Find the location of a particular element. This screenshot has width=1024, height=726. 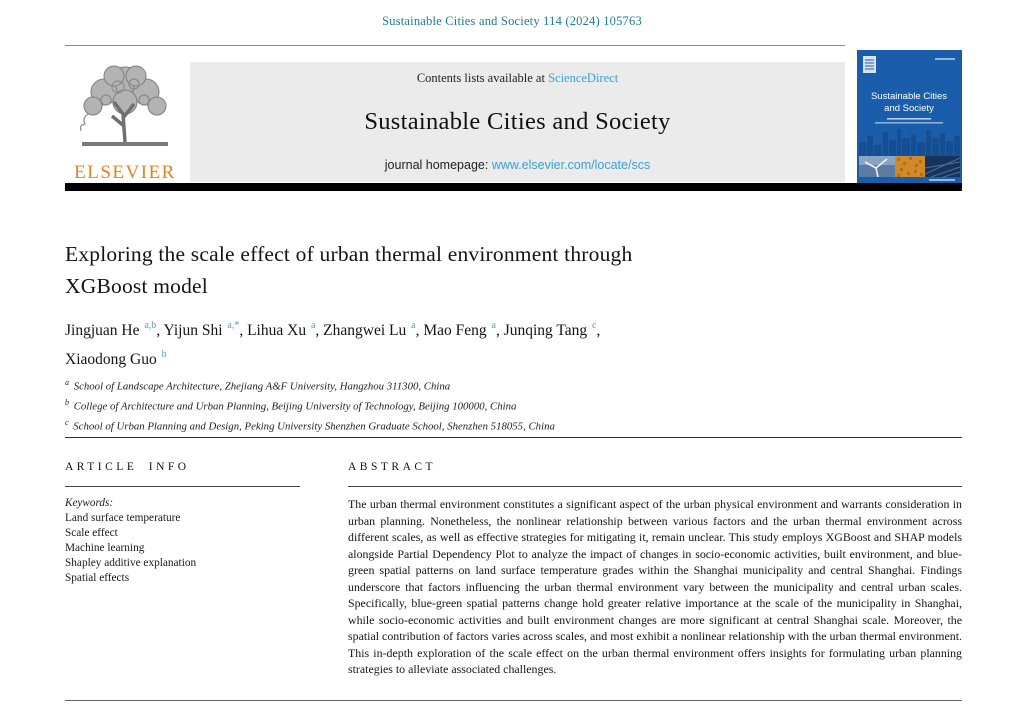

author-line: Xiaodong Guo b is located at coordinates (445, 357).